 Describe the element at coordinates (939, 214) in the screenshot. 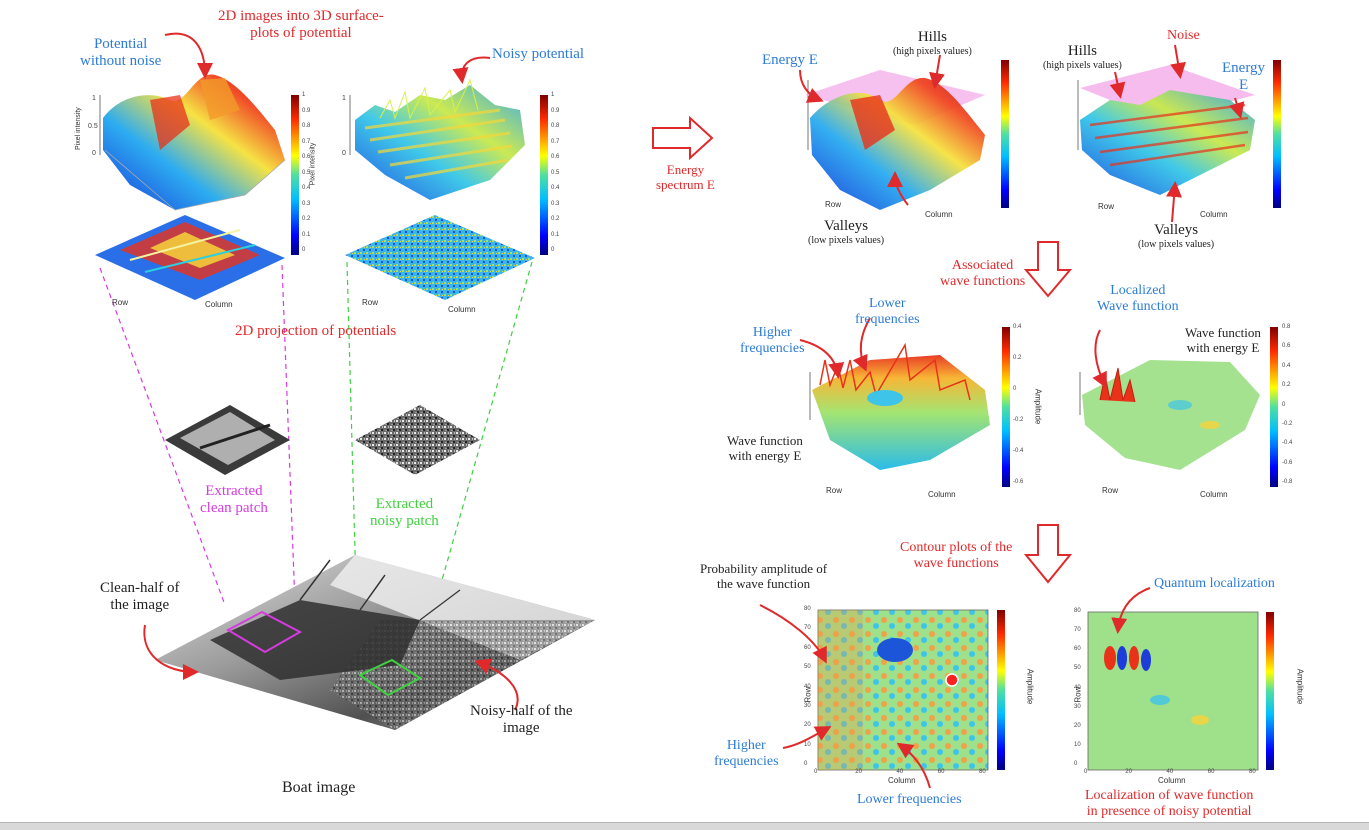

I see `axis-column-energy-left: Column` at that location.